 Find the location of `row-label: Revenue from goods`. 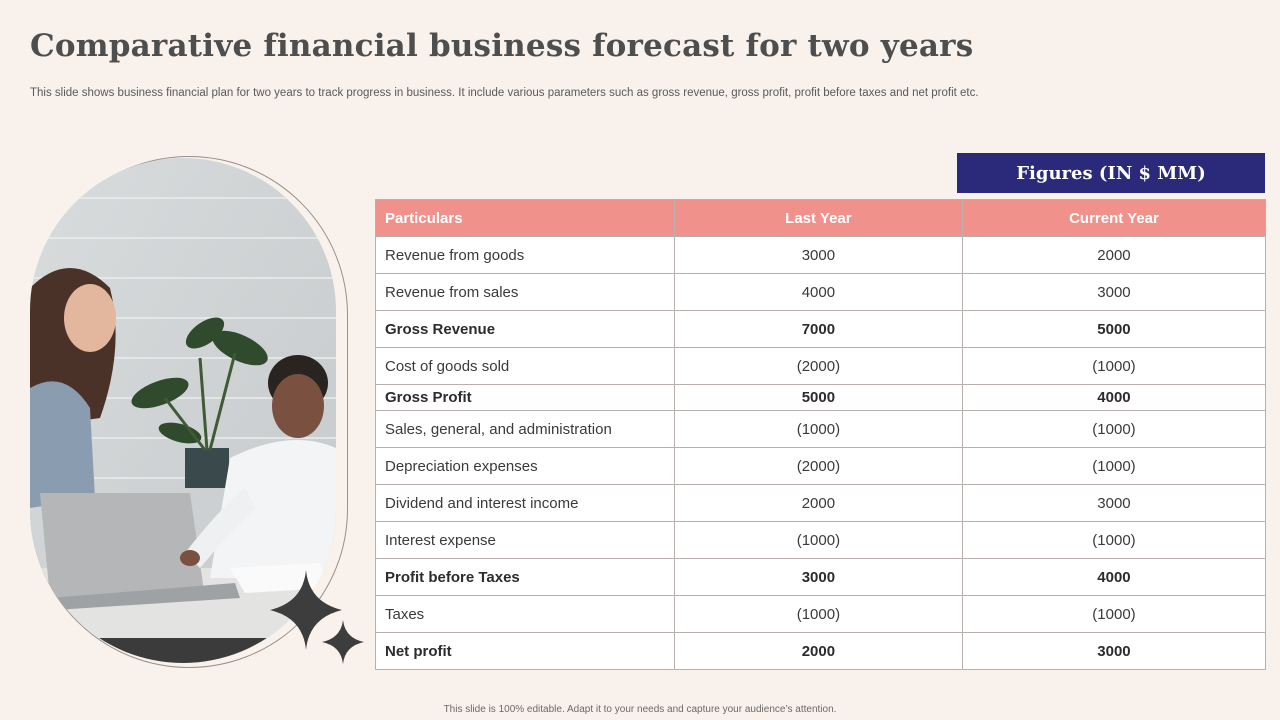

row-label: Revenue from goods is located at coordinates (525, 255).